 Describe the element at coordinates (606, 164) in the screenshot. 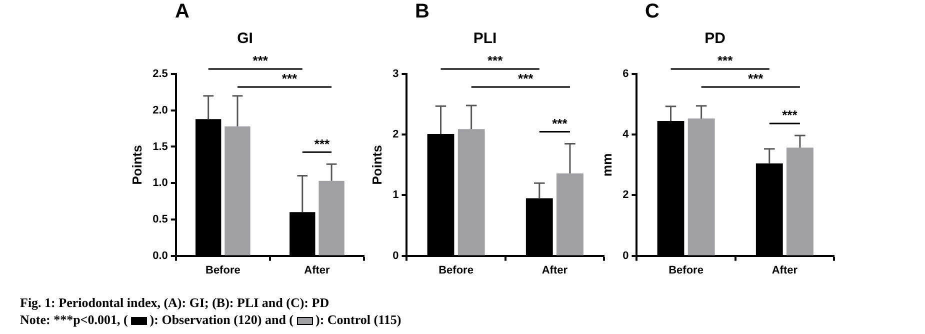

I see `y-axis-title: mm` at that location.